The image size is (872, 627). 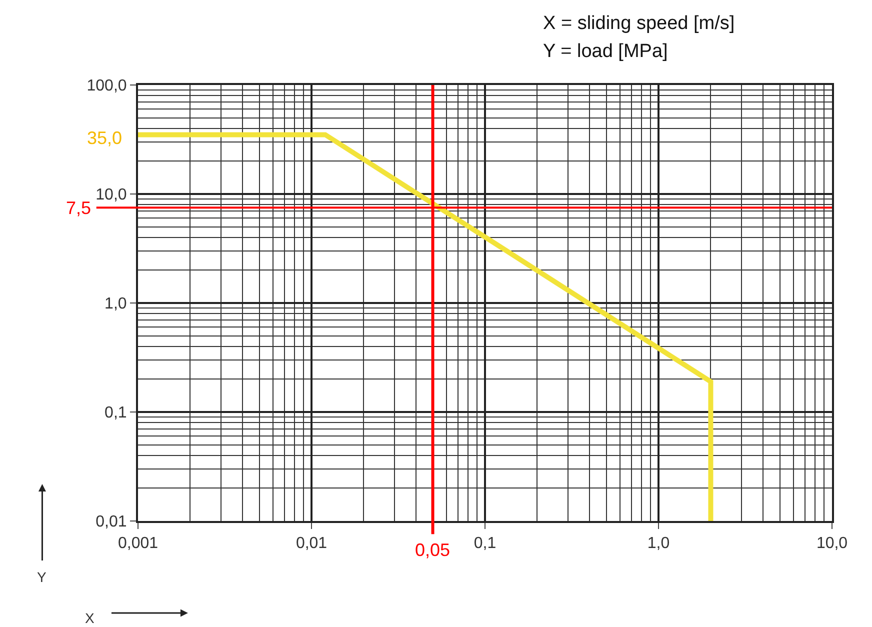 I want to click on y-tick-label: 100,0, so click(x=106, y=86).